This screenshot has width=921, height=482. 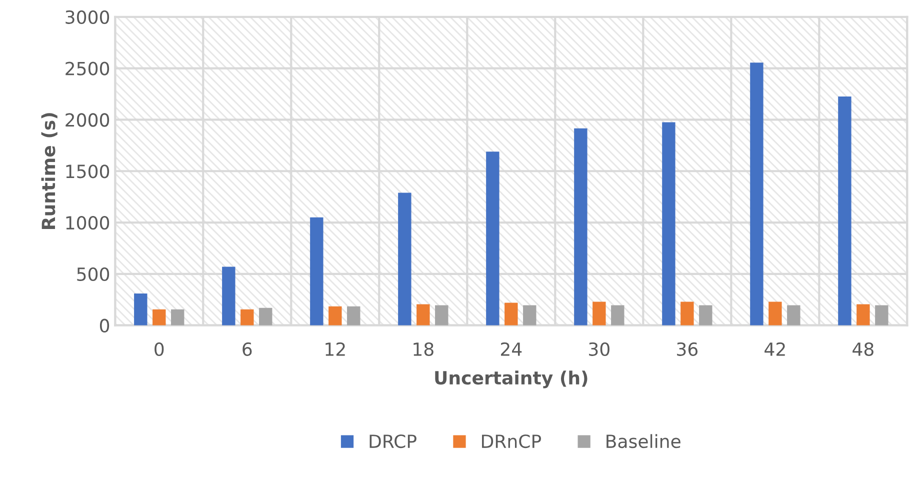 I want to click on y-tick-label: 2500, so click(x=88, y=69).